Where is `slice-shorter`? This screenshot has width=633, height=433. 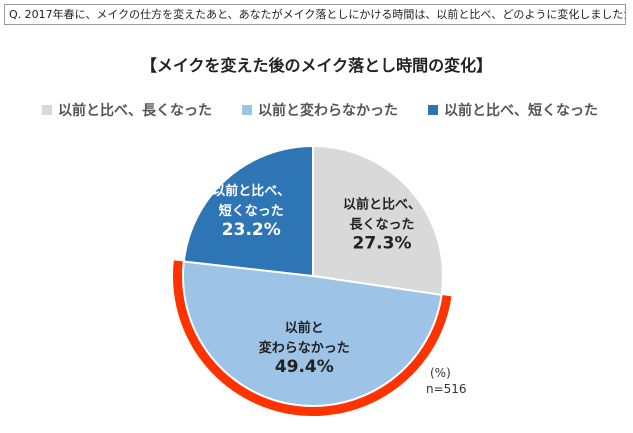 slice-shorter is located at coordinates (248, 211).